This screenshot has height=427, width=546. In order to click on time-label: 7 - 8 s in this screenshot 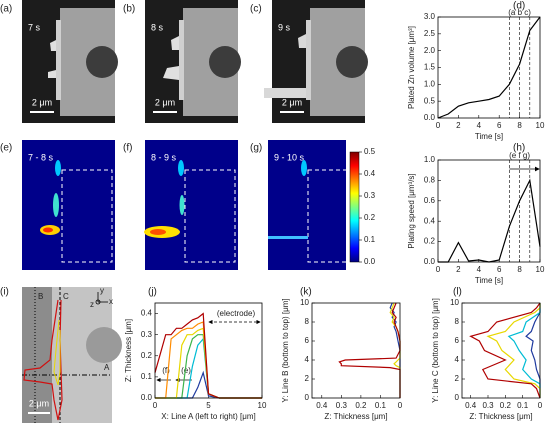, I will do `click(41, 157)`.